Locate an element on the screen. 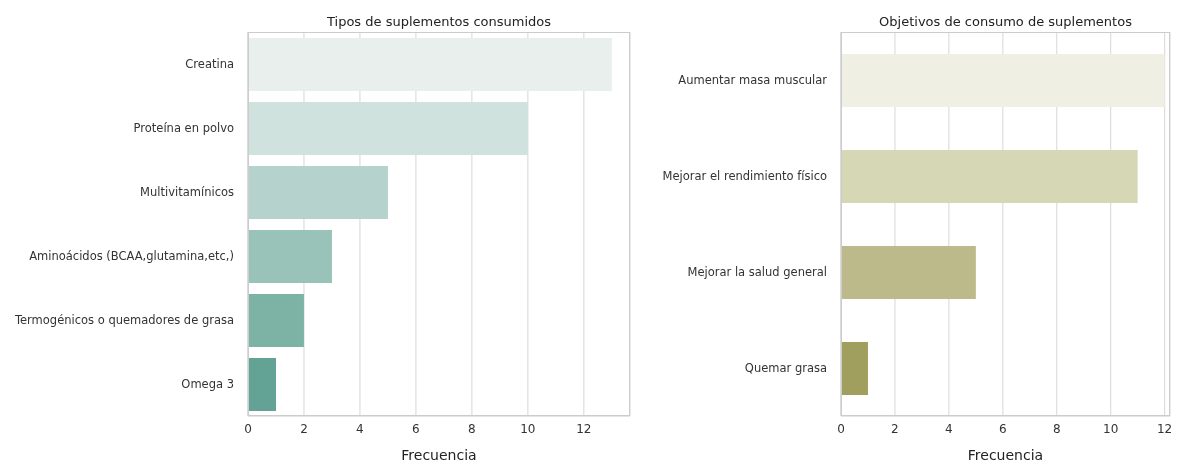 Image resolution: width=1185 pixels, height=469 pixels. y-tick-label: Termogénicos o quemadores de grasa is located at coordinates (123, 320).